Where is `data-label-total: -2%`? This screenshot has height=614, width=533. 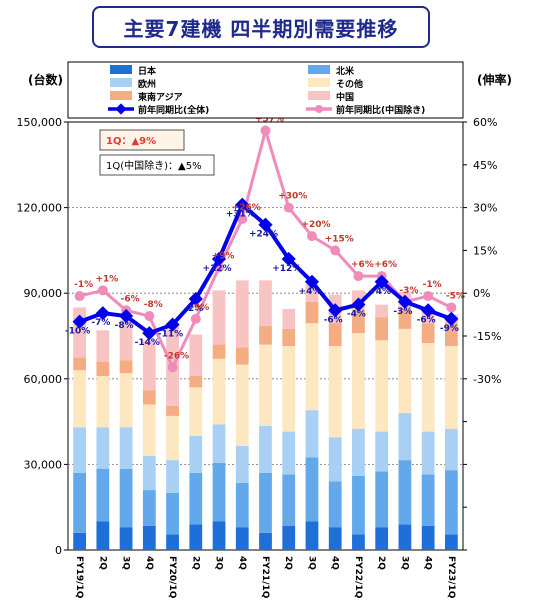 data-label-total: -2% is located at coordinates (193, 309).